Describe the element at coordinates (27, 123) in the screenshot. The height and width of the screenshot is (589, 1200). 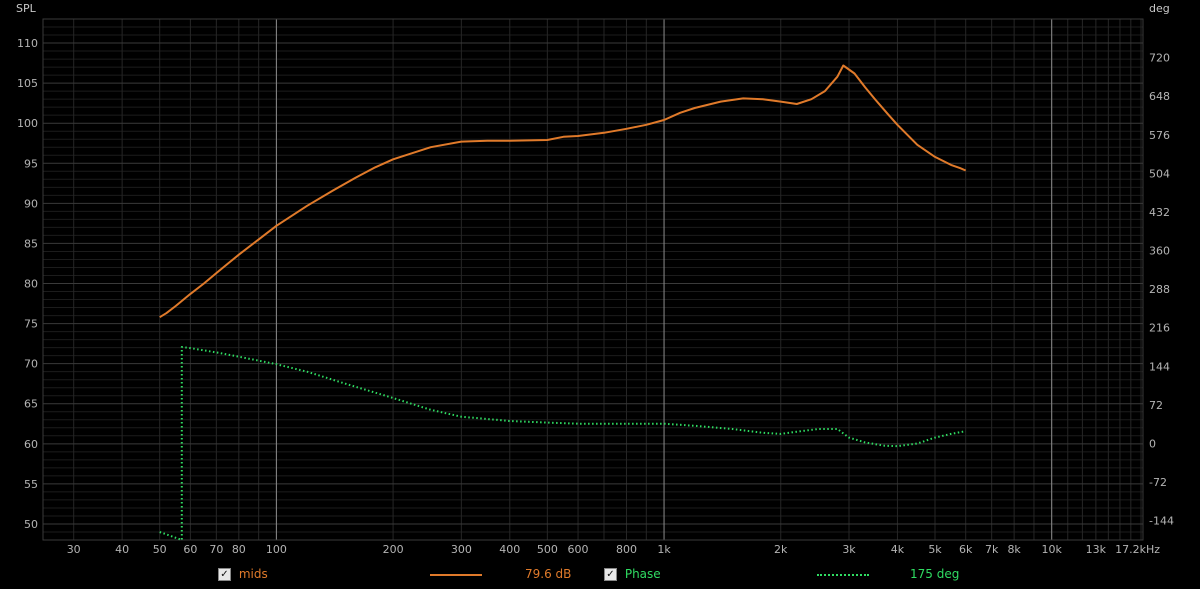
I see `y-left-tick-label: 100` at that location.